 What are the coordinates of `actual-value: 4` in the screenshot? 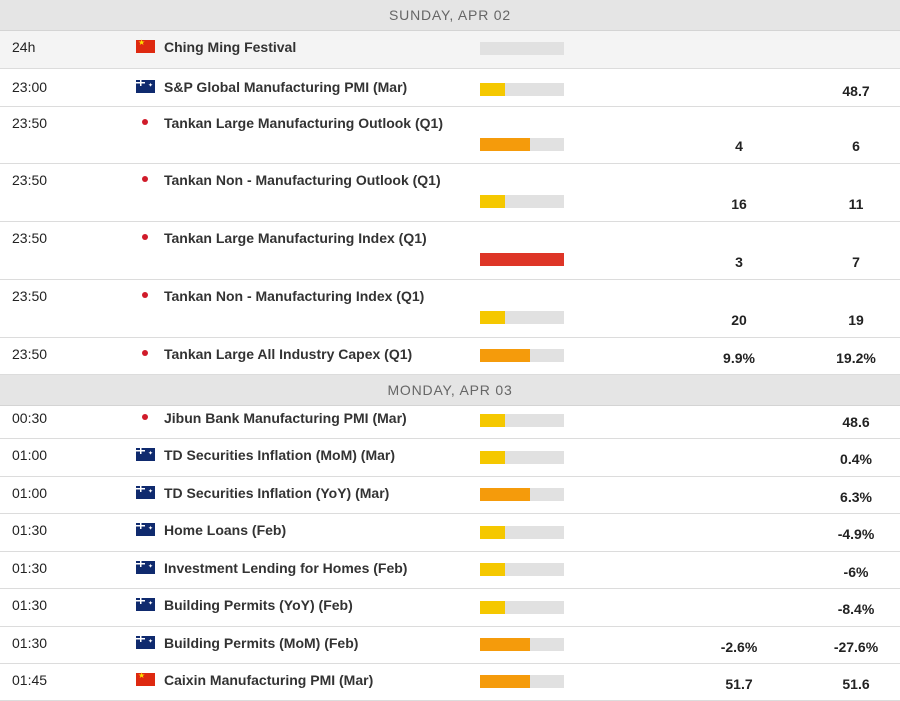 It's located at (739, 146).